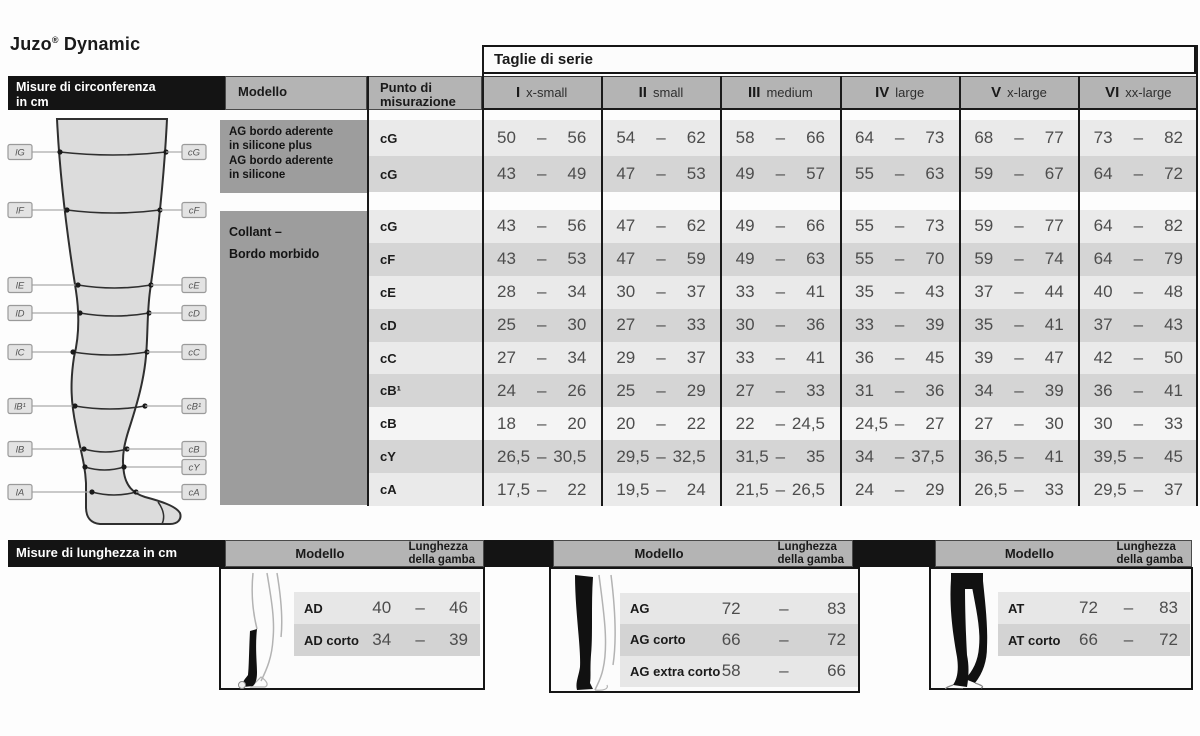 The width and height of the screenshot is (1200, 736). What do you see at coordinates (782, 391) in the screenshot?
I see `table-row: cB¹ 24–26 25–29 27–33 31–36 34–39 36–41` at bounding box center [782, 391].